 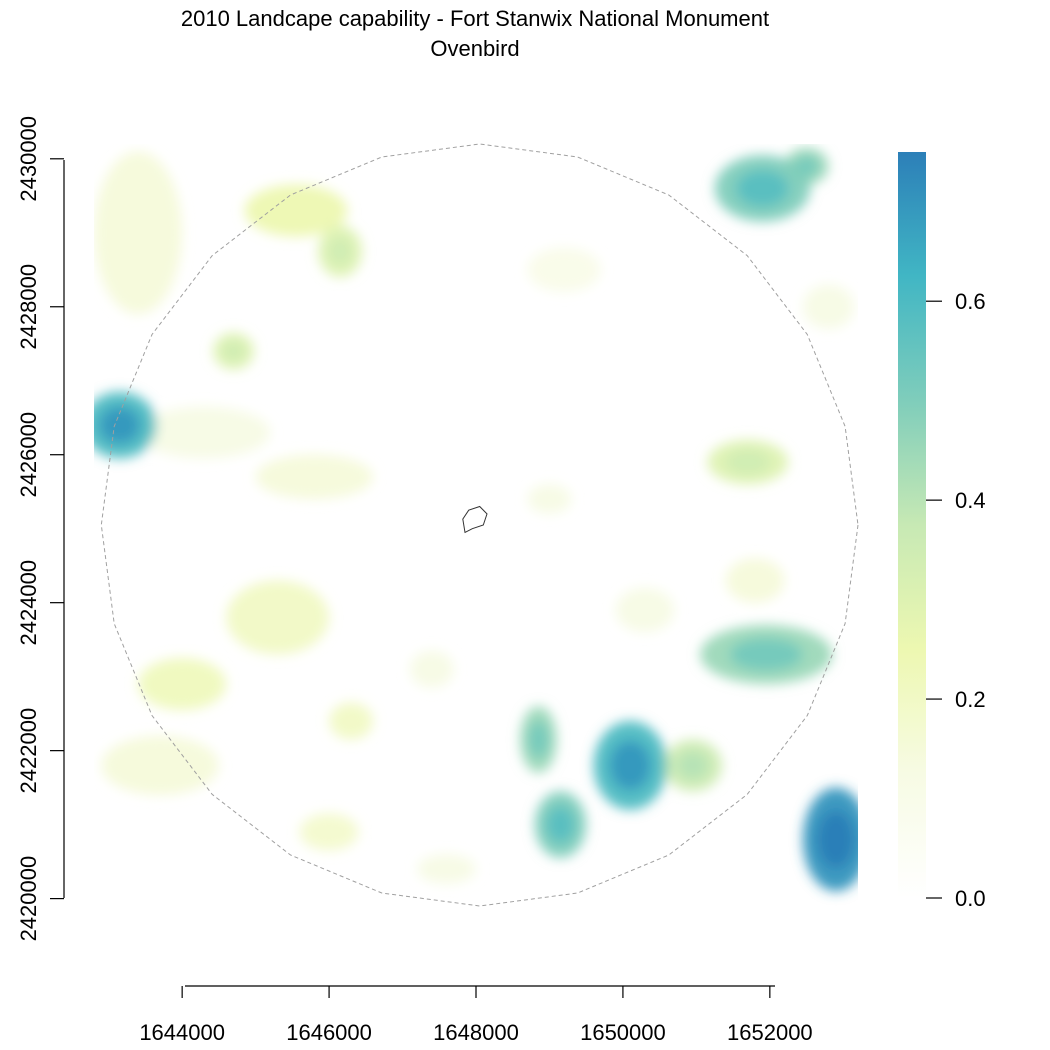 I want to click on color-legend: 0.0 0.2 0.4 0.6, so click(x=942, y=531).